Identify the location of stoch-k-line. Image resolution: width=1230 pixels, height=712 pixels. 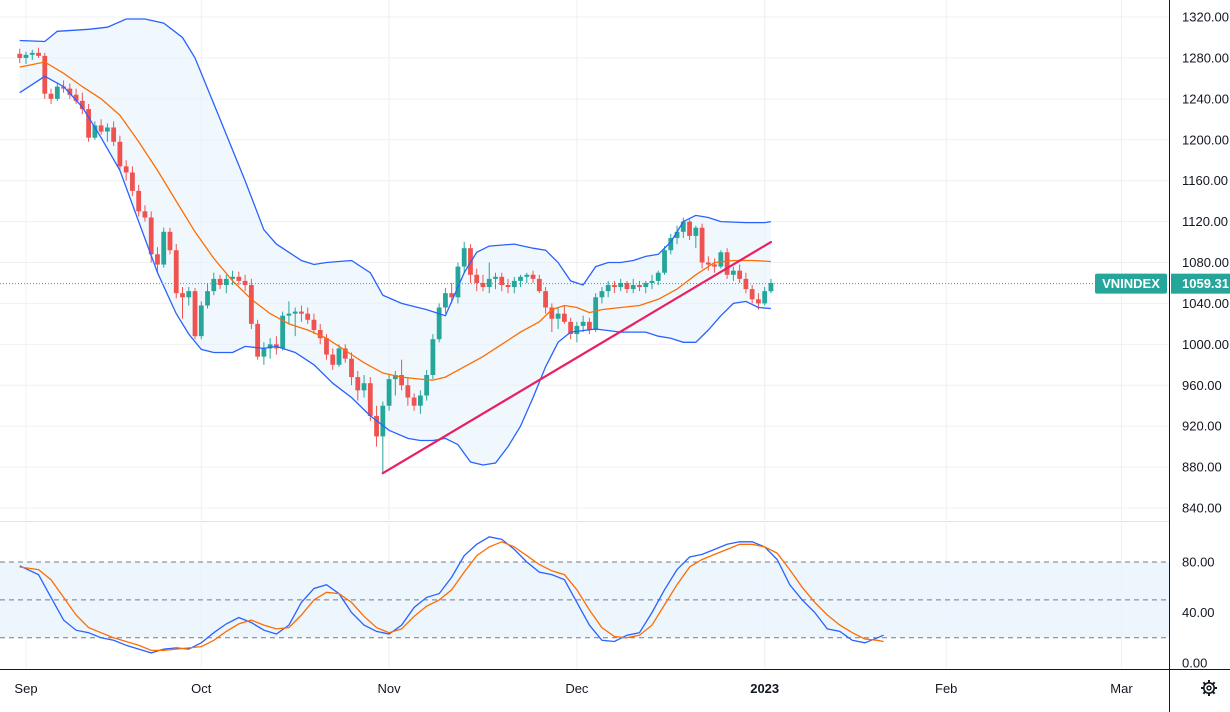
(451, 595).